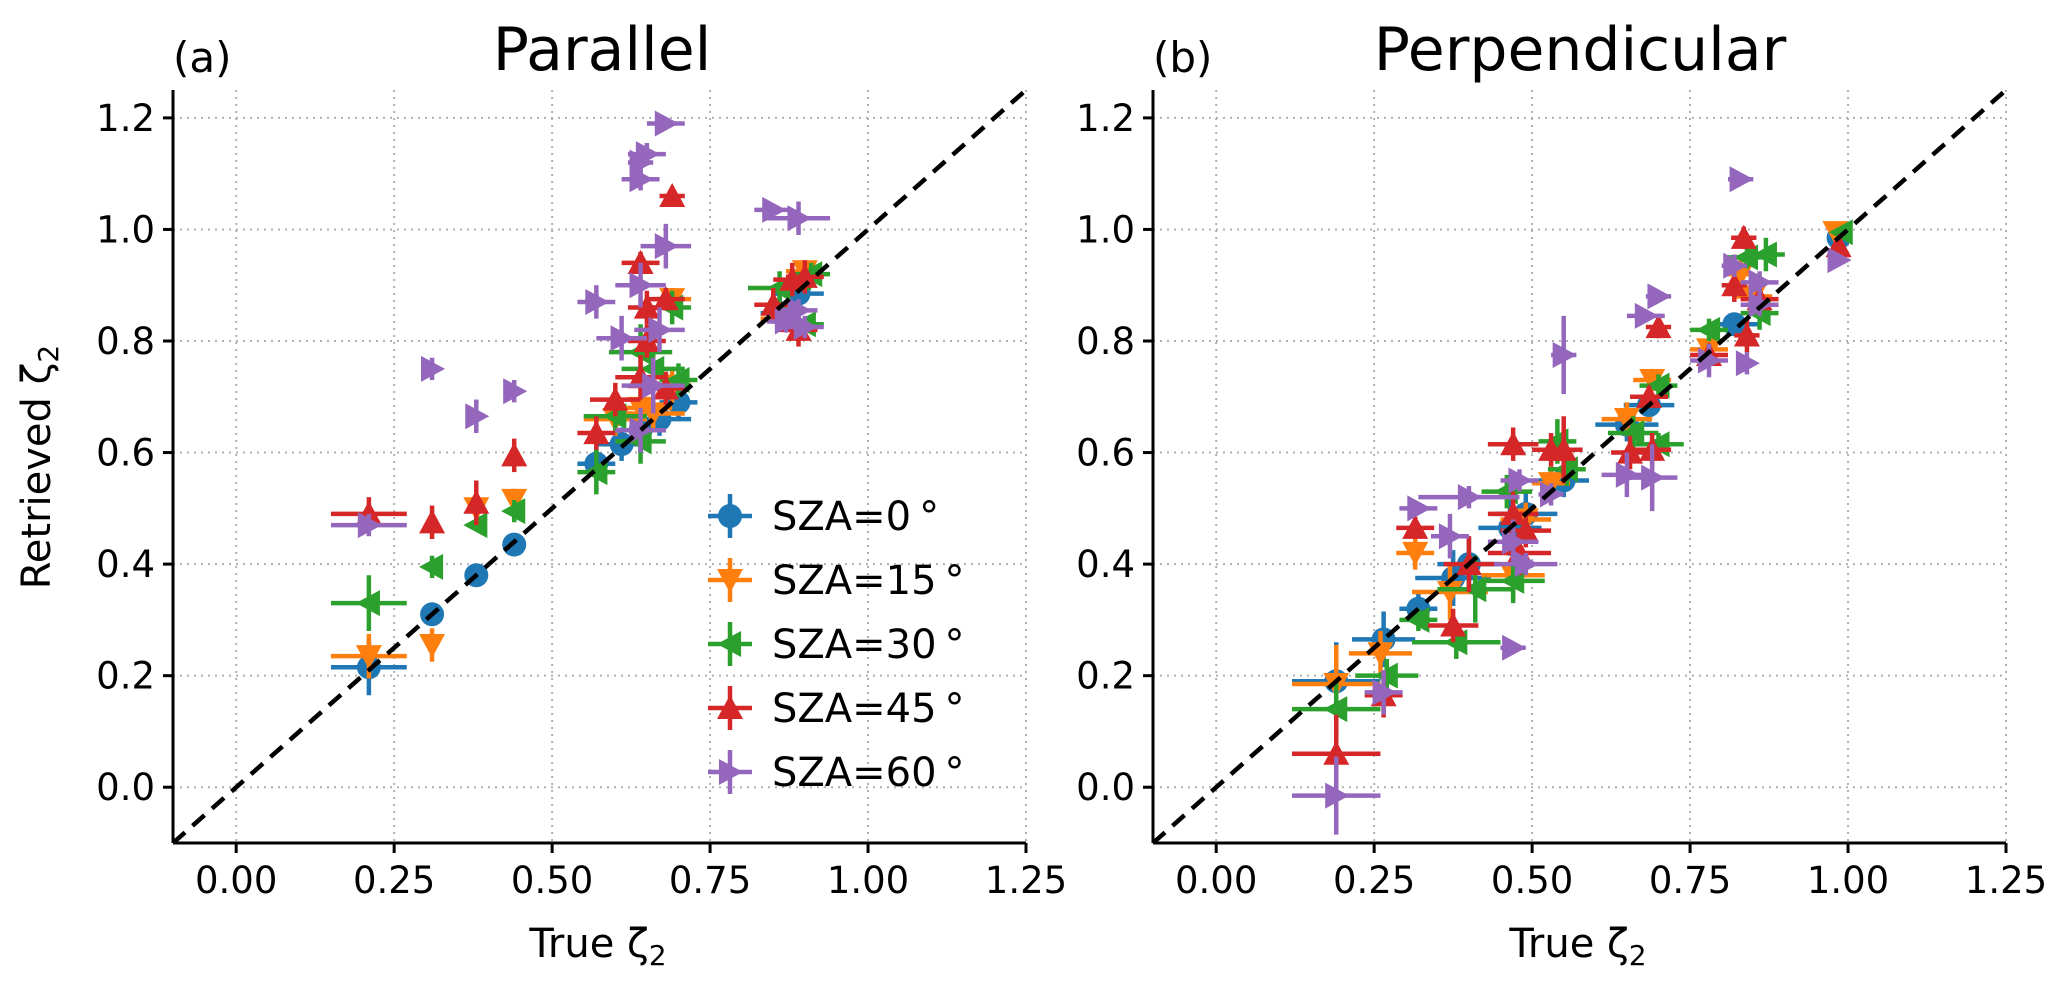  What do you see at coordinates (39, 467) in the screenshot?
I see `y-axis-label-a: Retrieved ζ2` at bounding box center [39, 467].